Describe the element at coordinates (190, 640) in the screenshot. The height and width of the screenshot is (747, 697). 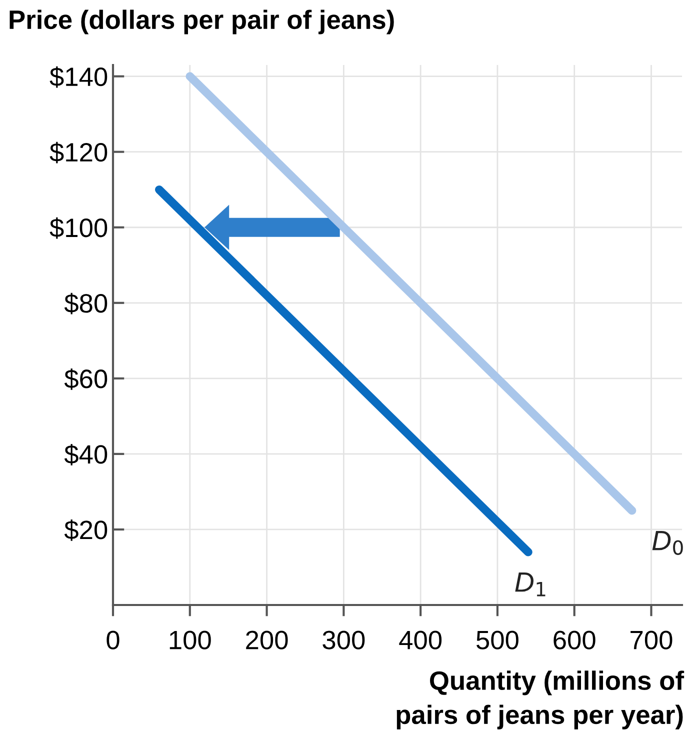
I see `x-tick-label: 100` at that location.